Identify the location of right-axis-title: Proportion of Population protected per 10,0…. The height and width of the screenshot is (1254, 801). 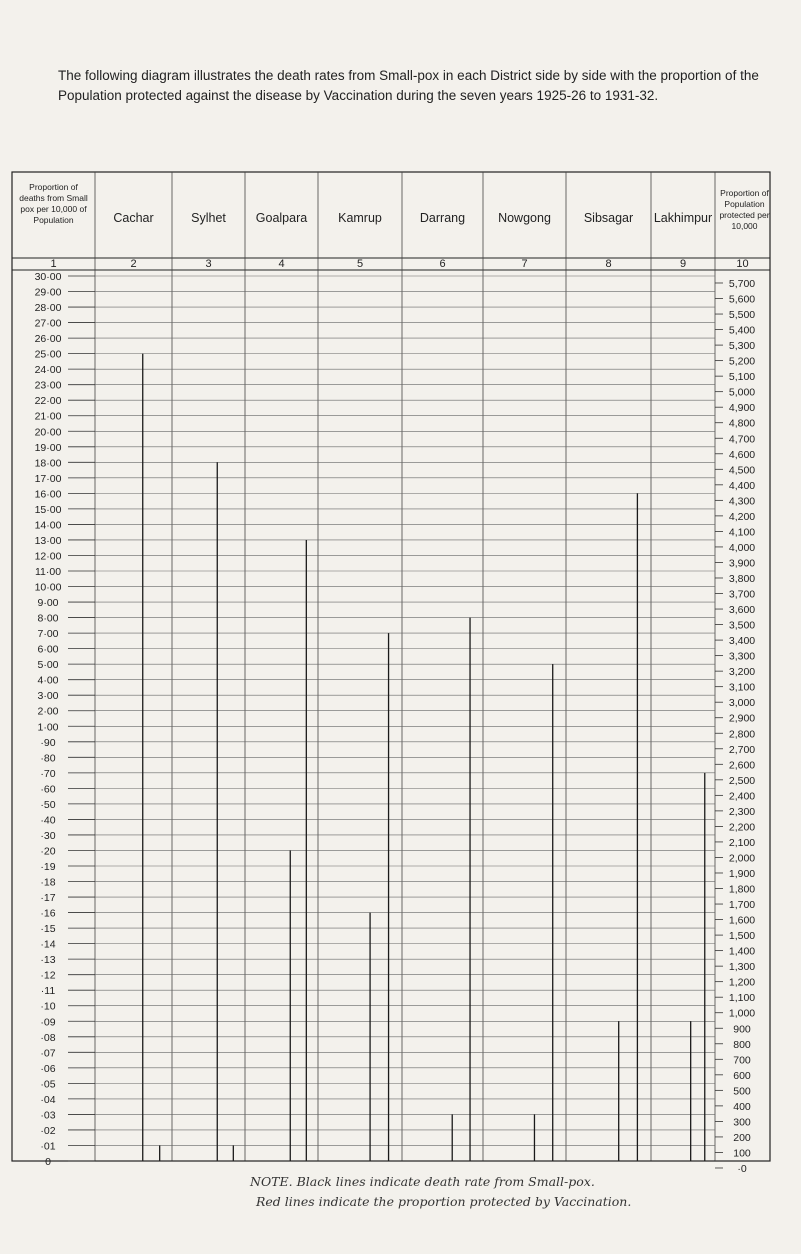
(744, 209).